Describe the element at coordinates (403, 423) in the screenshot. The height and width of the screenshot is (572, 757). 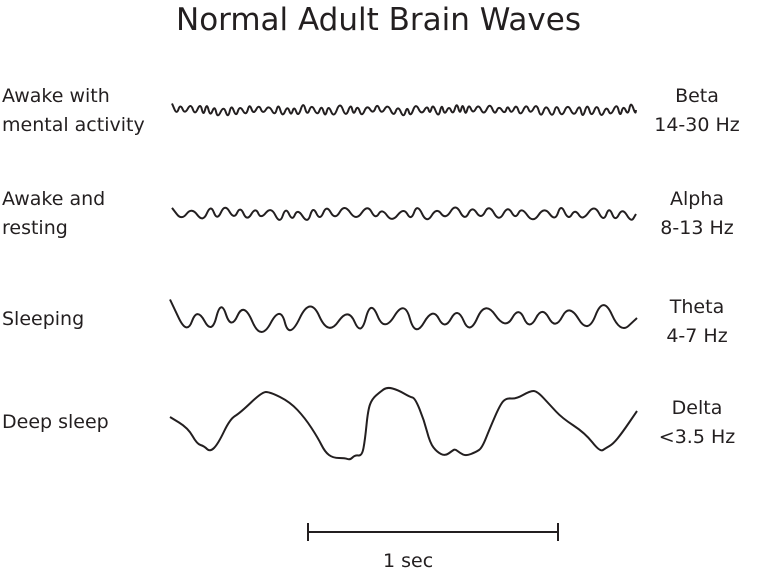
I see `delta-wave` at that location.